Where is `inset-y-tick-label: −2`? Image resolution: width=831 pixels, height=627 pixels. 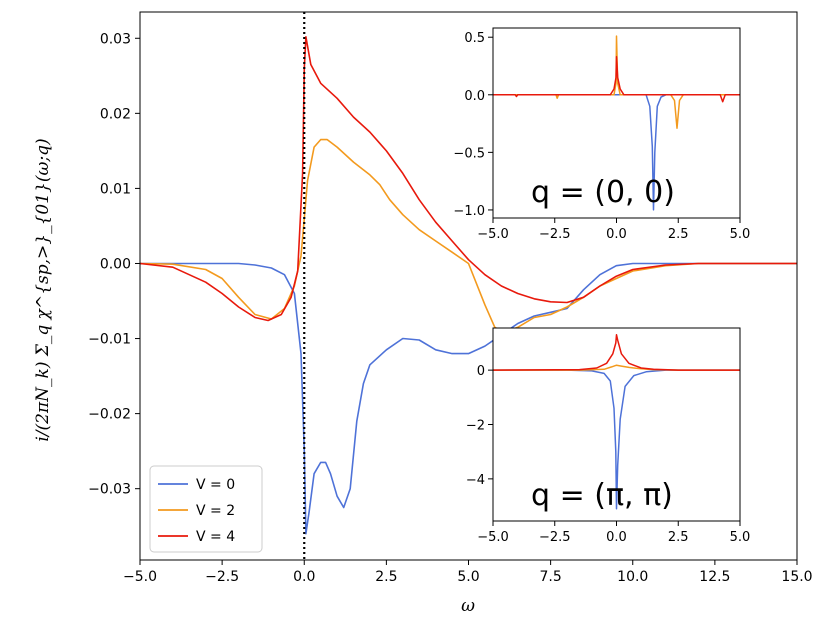
inset-y-tick-label: −2 is located at coordinates (475, 426).